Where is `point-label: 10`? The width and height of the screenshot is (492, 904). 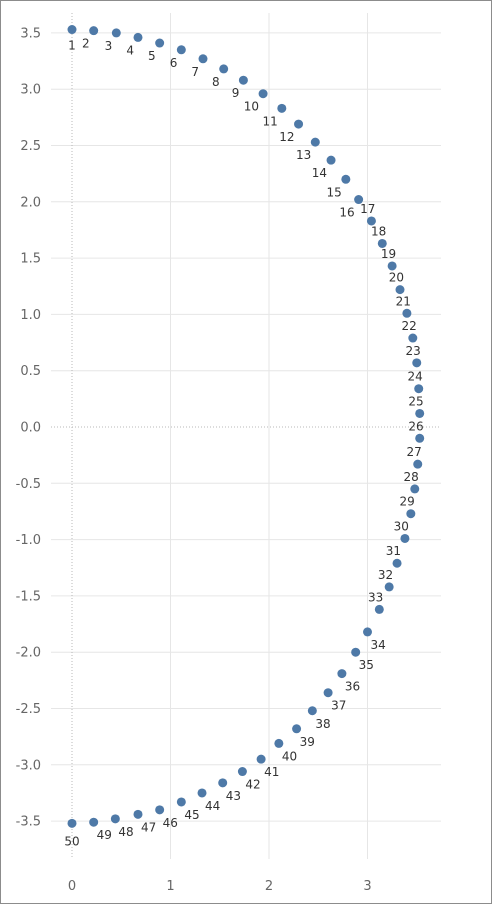
point-label: 10 is located at coordinates (251, 107).